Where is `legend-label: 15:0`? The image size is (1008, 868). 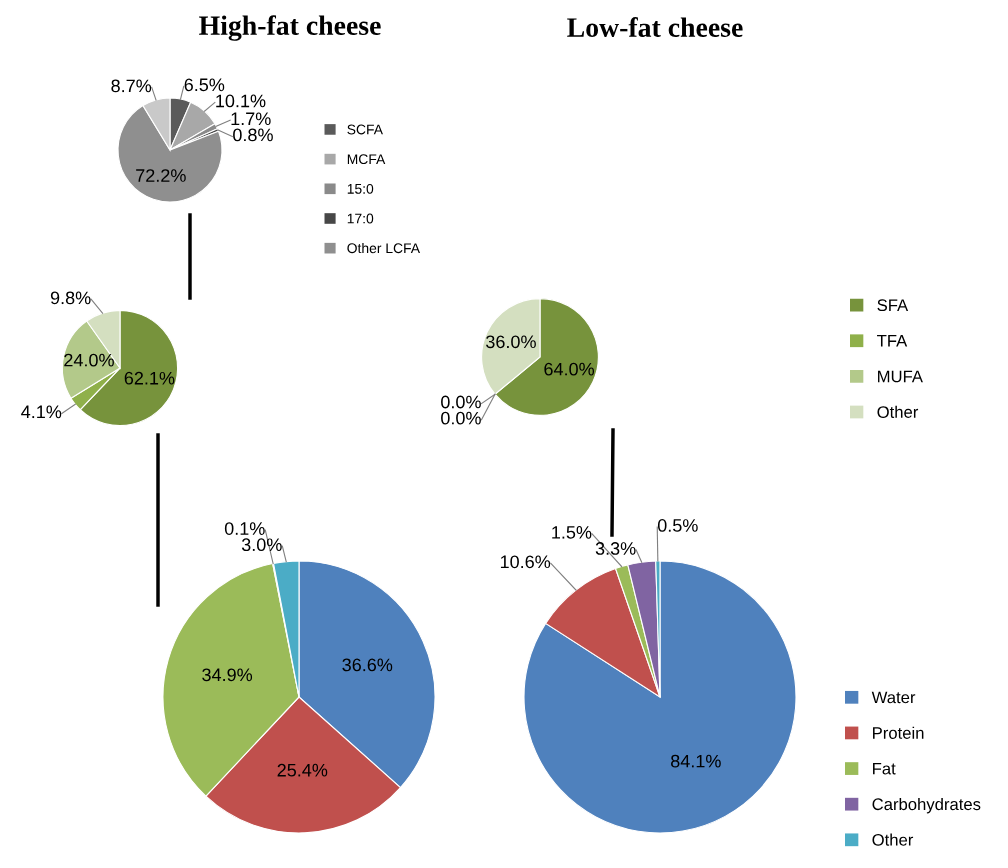
legend-label: 15:0 is located at coordinates (360, 188).